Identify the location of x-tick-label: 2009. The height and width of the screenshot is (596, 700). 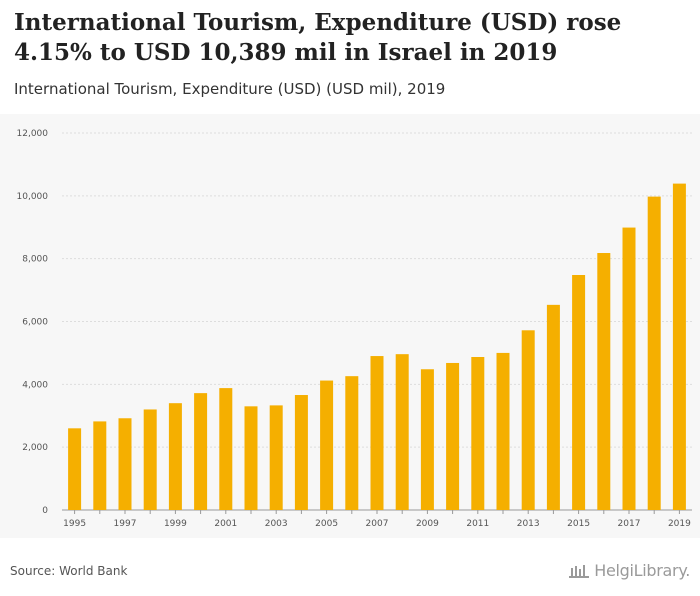
(427, 524).